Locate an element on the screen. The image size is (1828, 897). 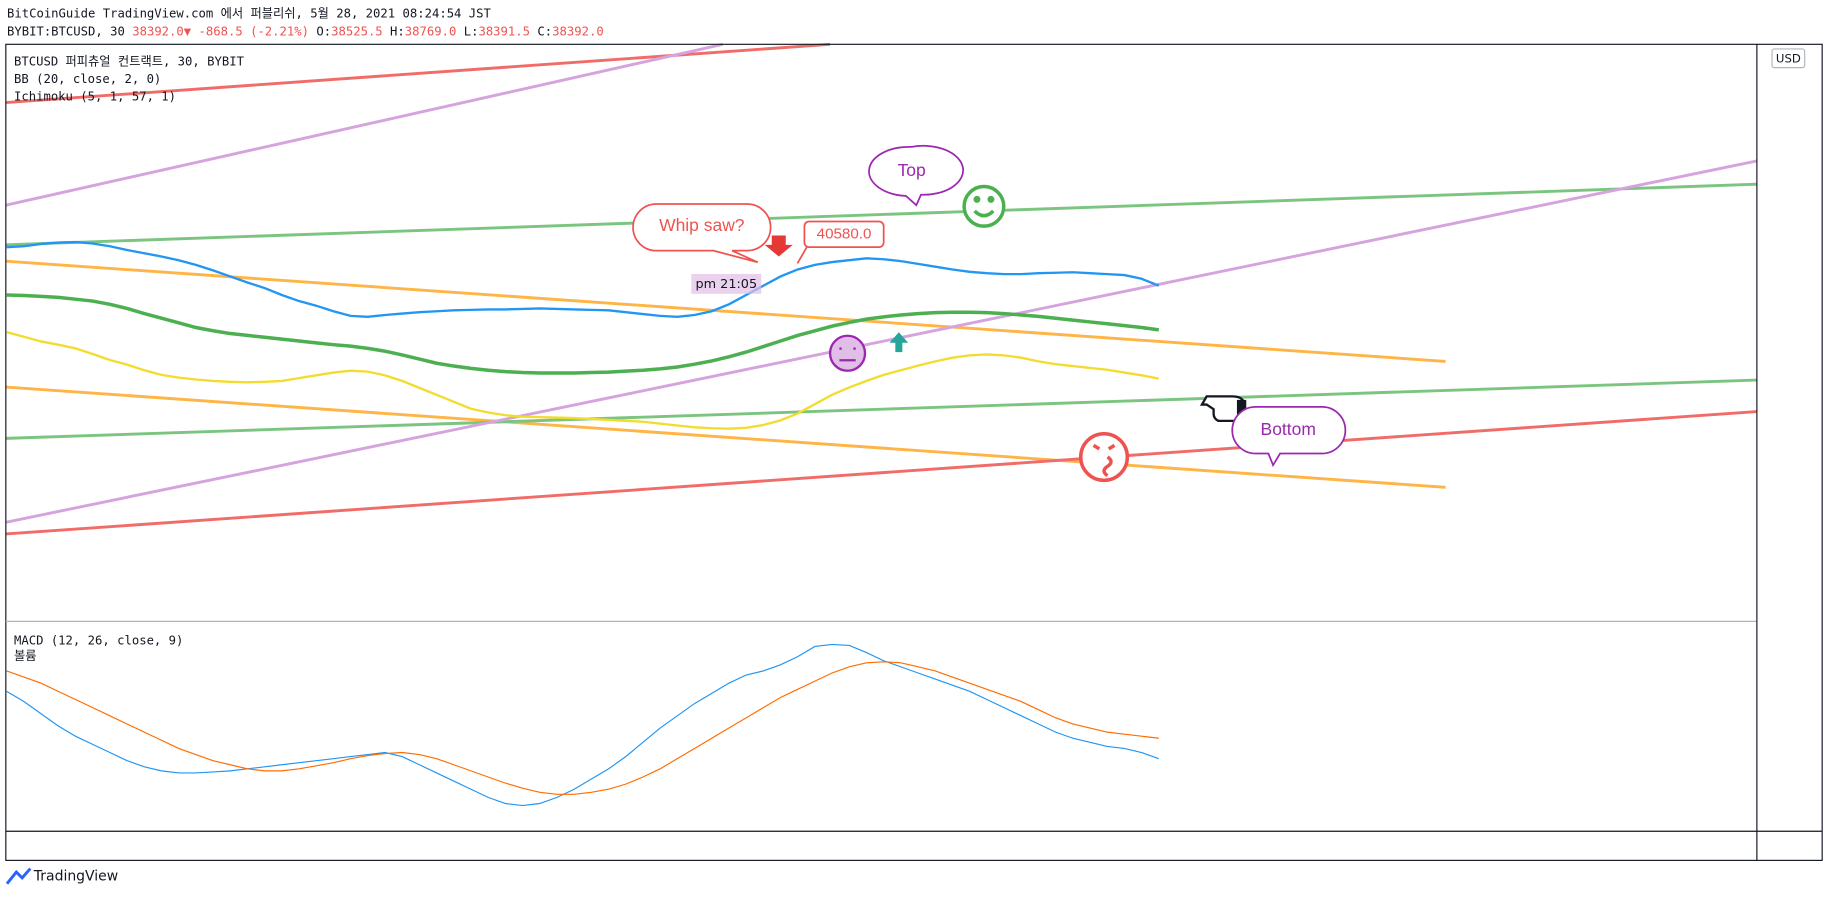
callout-text: Top is located at coordinates (912, 170).